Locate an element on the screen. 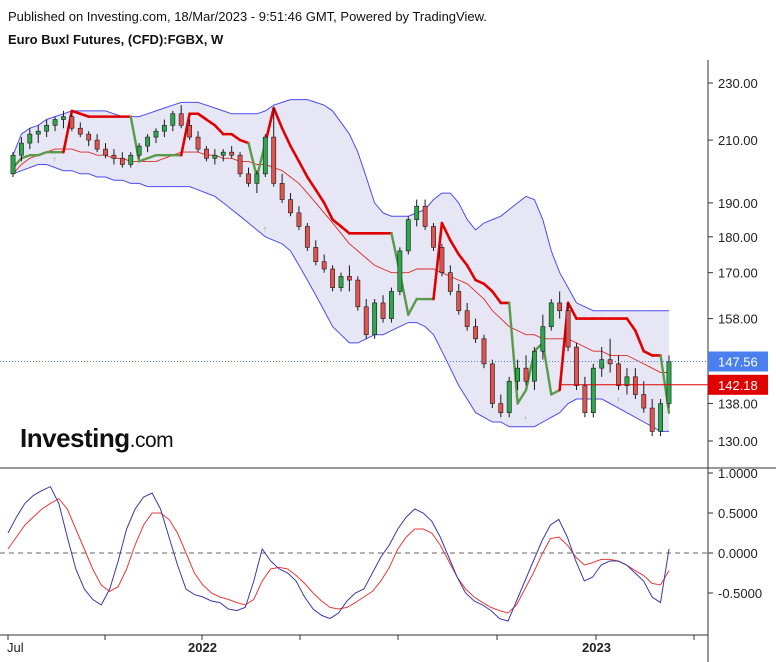 The width and height of the screenshot is (776, 662). last-price-label: 147.56 is located at coordinates (738, 361).